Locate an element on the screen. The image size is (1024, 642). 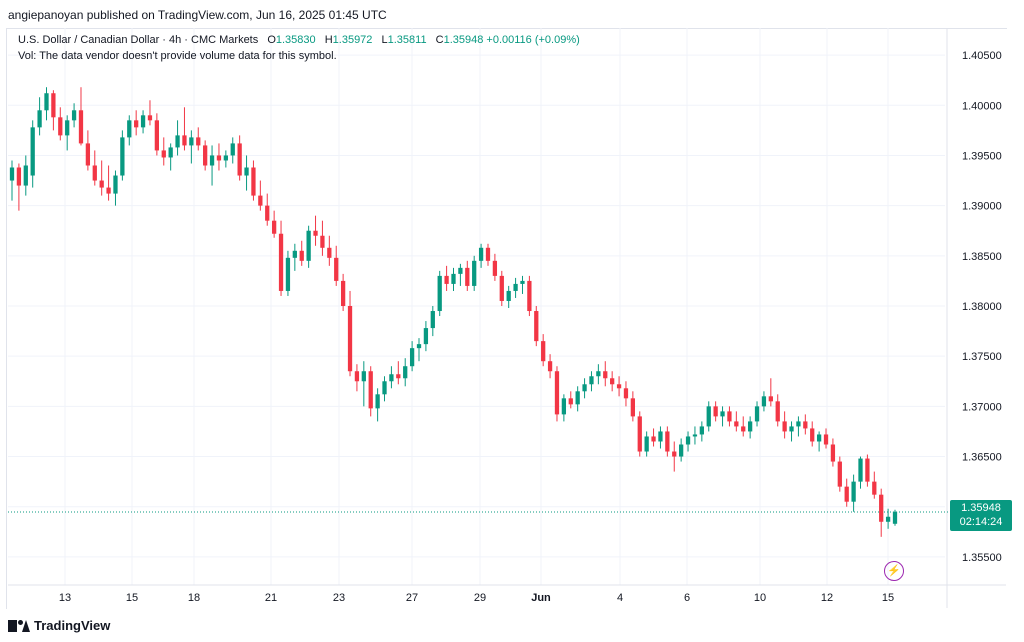
y-tick-label: 1.37500 is located at coordinates (982, 357).